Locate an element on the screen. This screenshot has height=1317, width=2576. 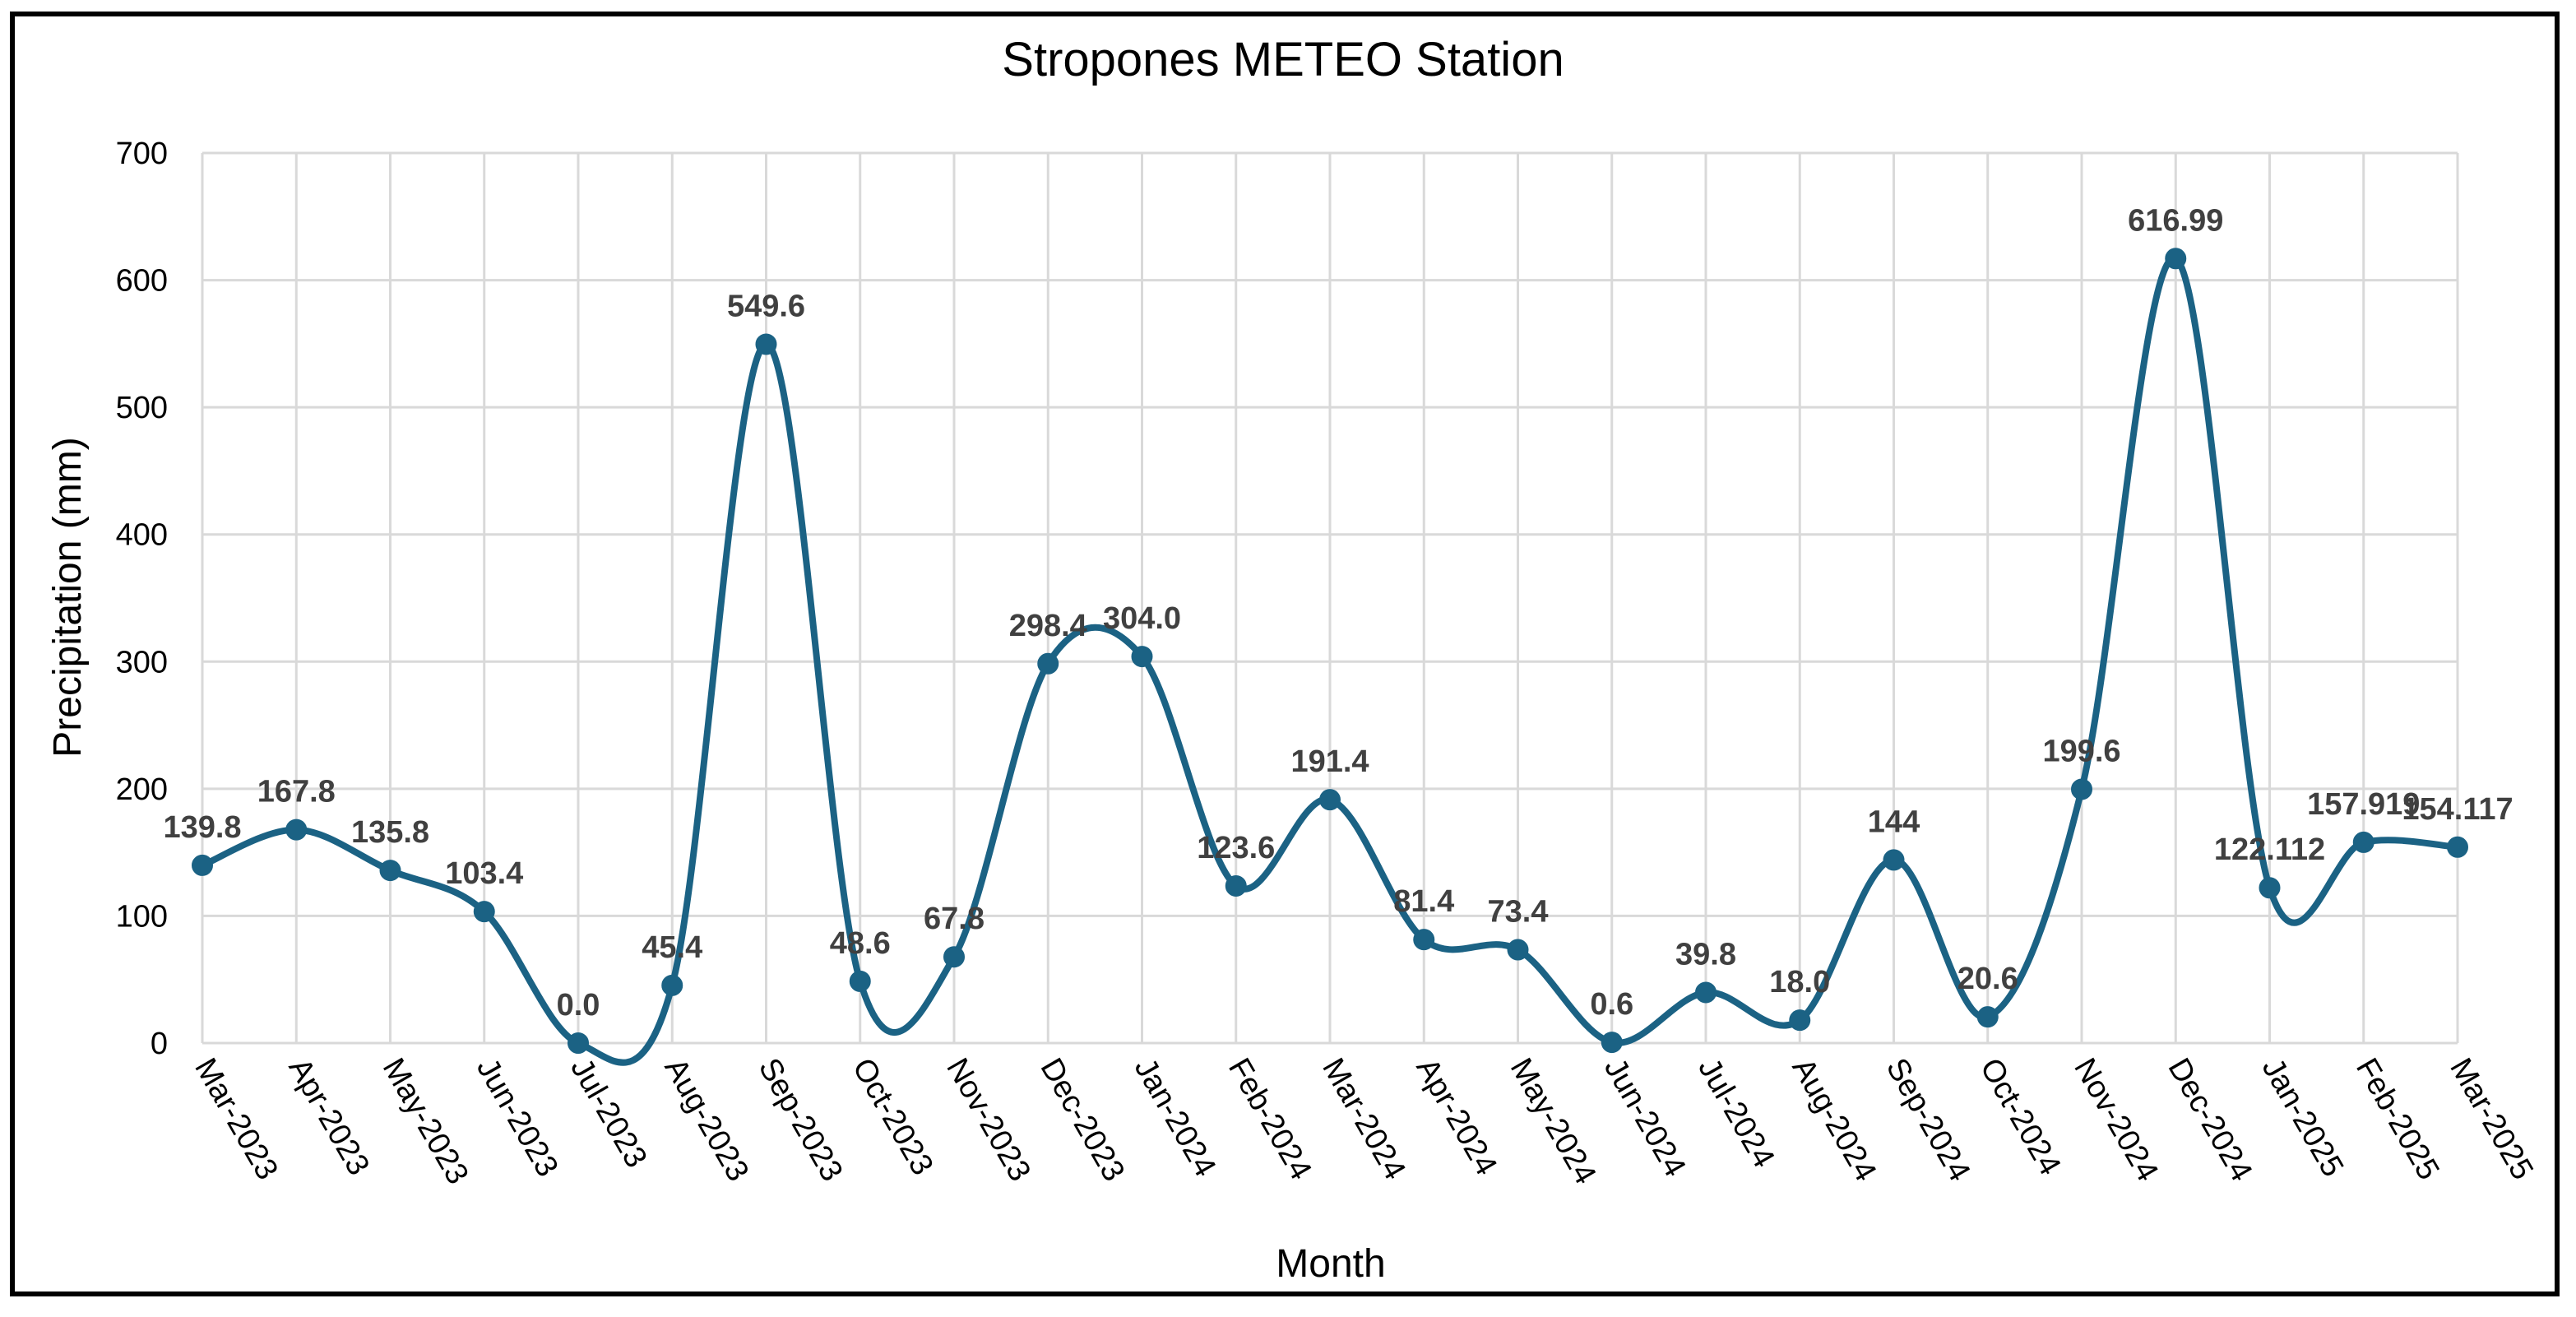
data-label: 167.8 is located at coordinates (297, 792).